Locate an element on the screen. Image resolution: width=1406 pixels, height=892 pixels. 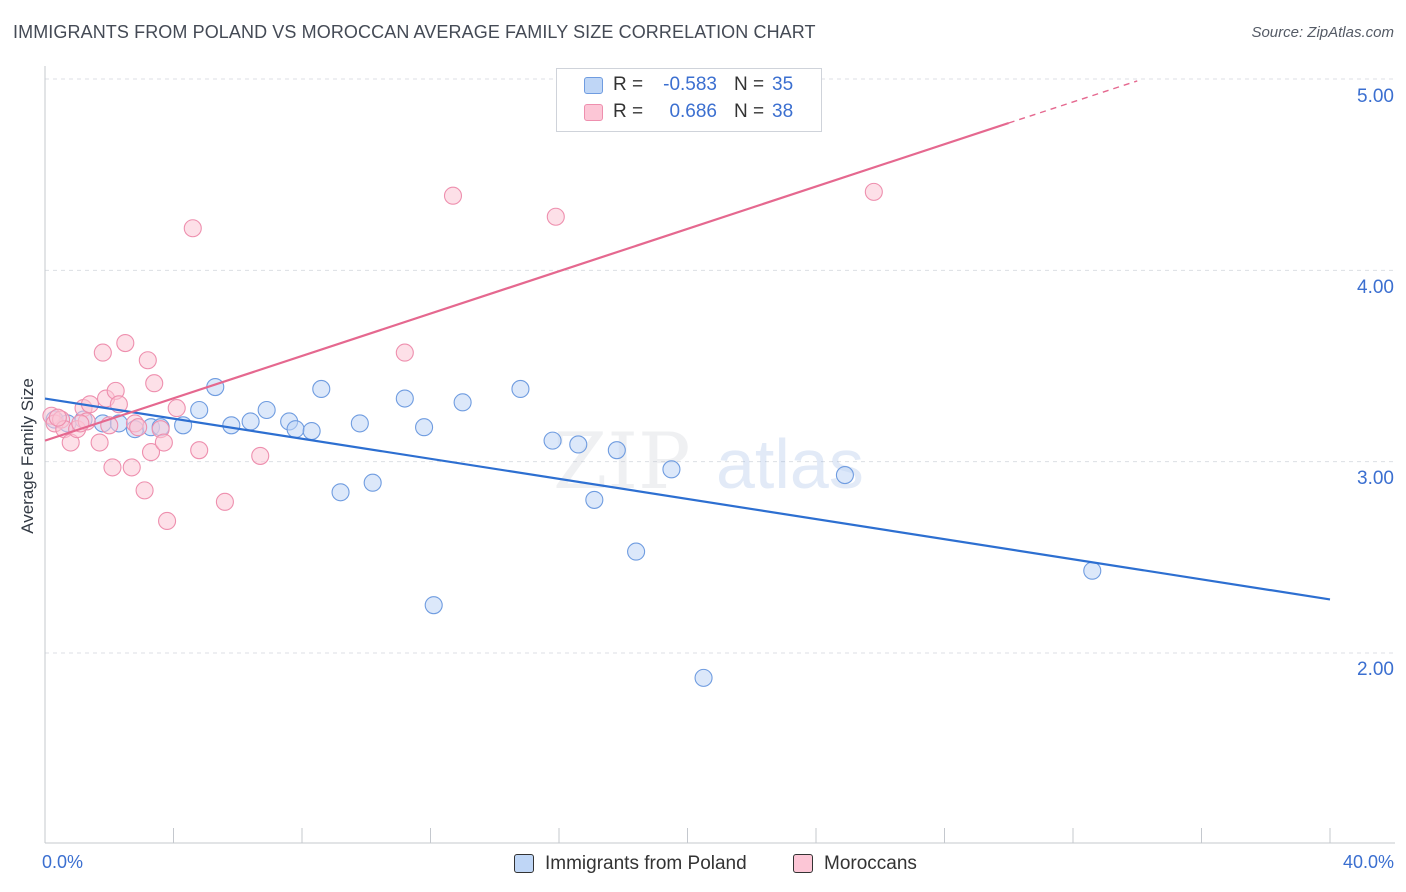
y-tick-label: 3.00 is located at coordinates (1375, 478).